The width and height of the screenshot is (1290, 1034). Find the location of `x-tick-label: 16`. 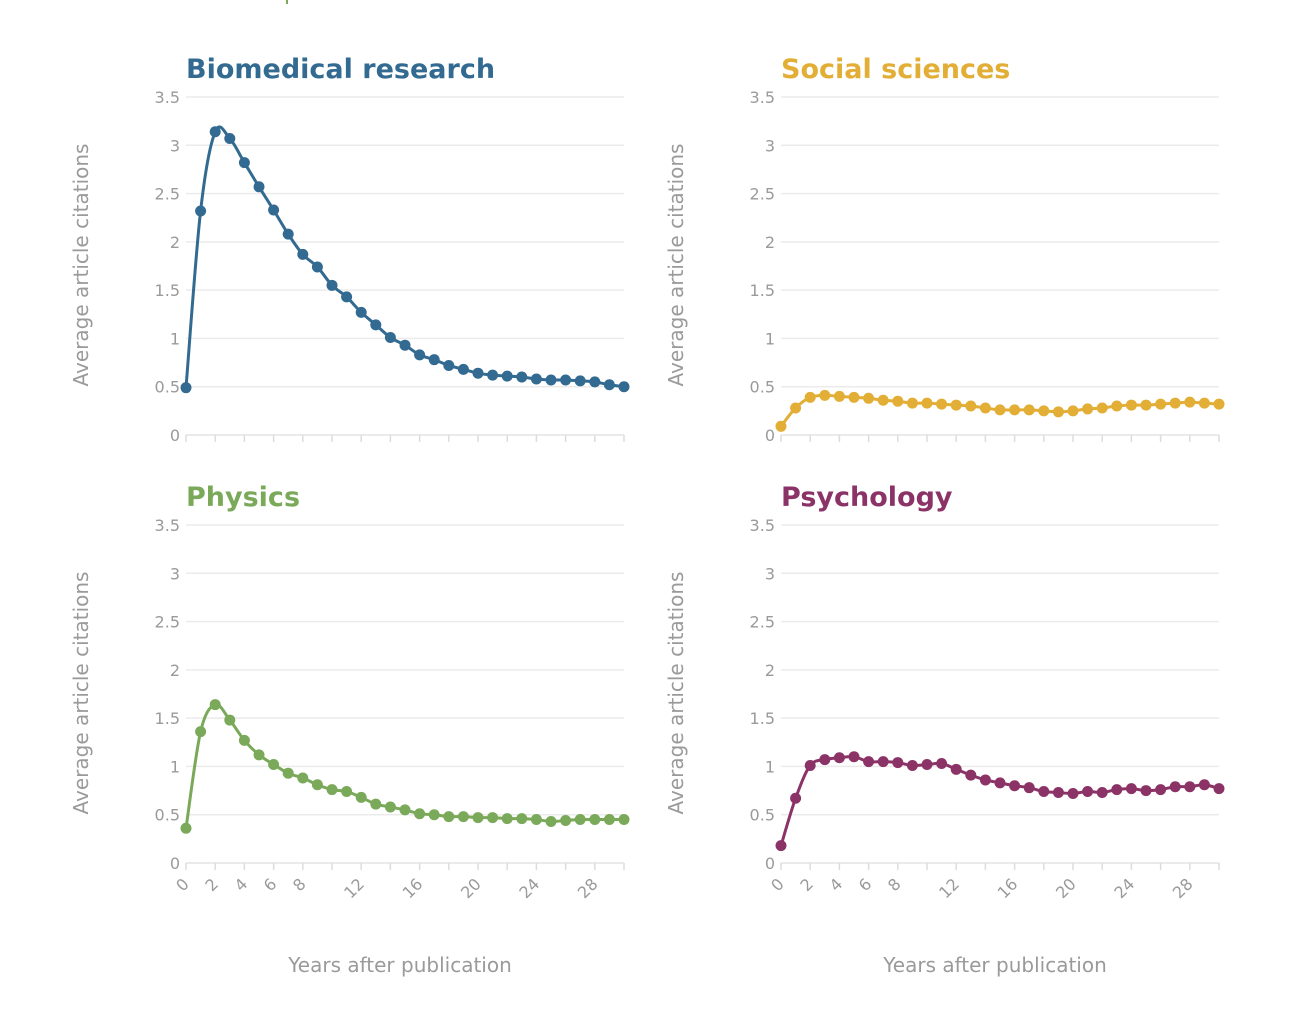

x-tick-label: 16 is located at coordinates (1008, 888).